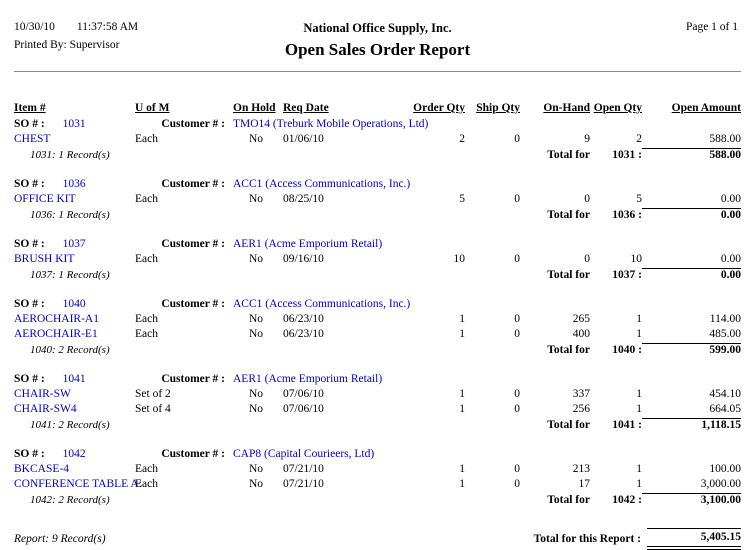 The image size is (751, 550). I want to click on column-header-8: Open Amount, so click(706, 108).